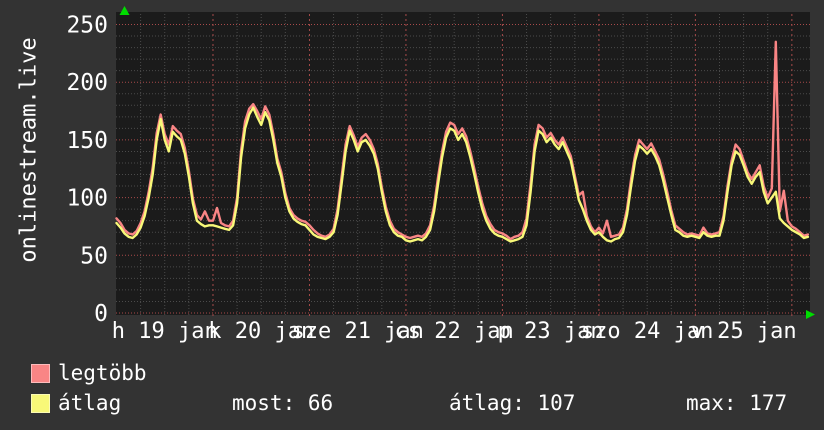 This screenshot has height=430, width=824. Describe the element at coordinates (87, 83) in the screenshot. I see `y-tick-label: 200` at that location.